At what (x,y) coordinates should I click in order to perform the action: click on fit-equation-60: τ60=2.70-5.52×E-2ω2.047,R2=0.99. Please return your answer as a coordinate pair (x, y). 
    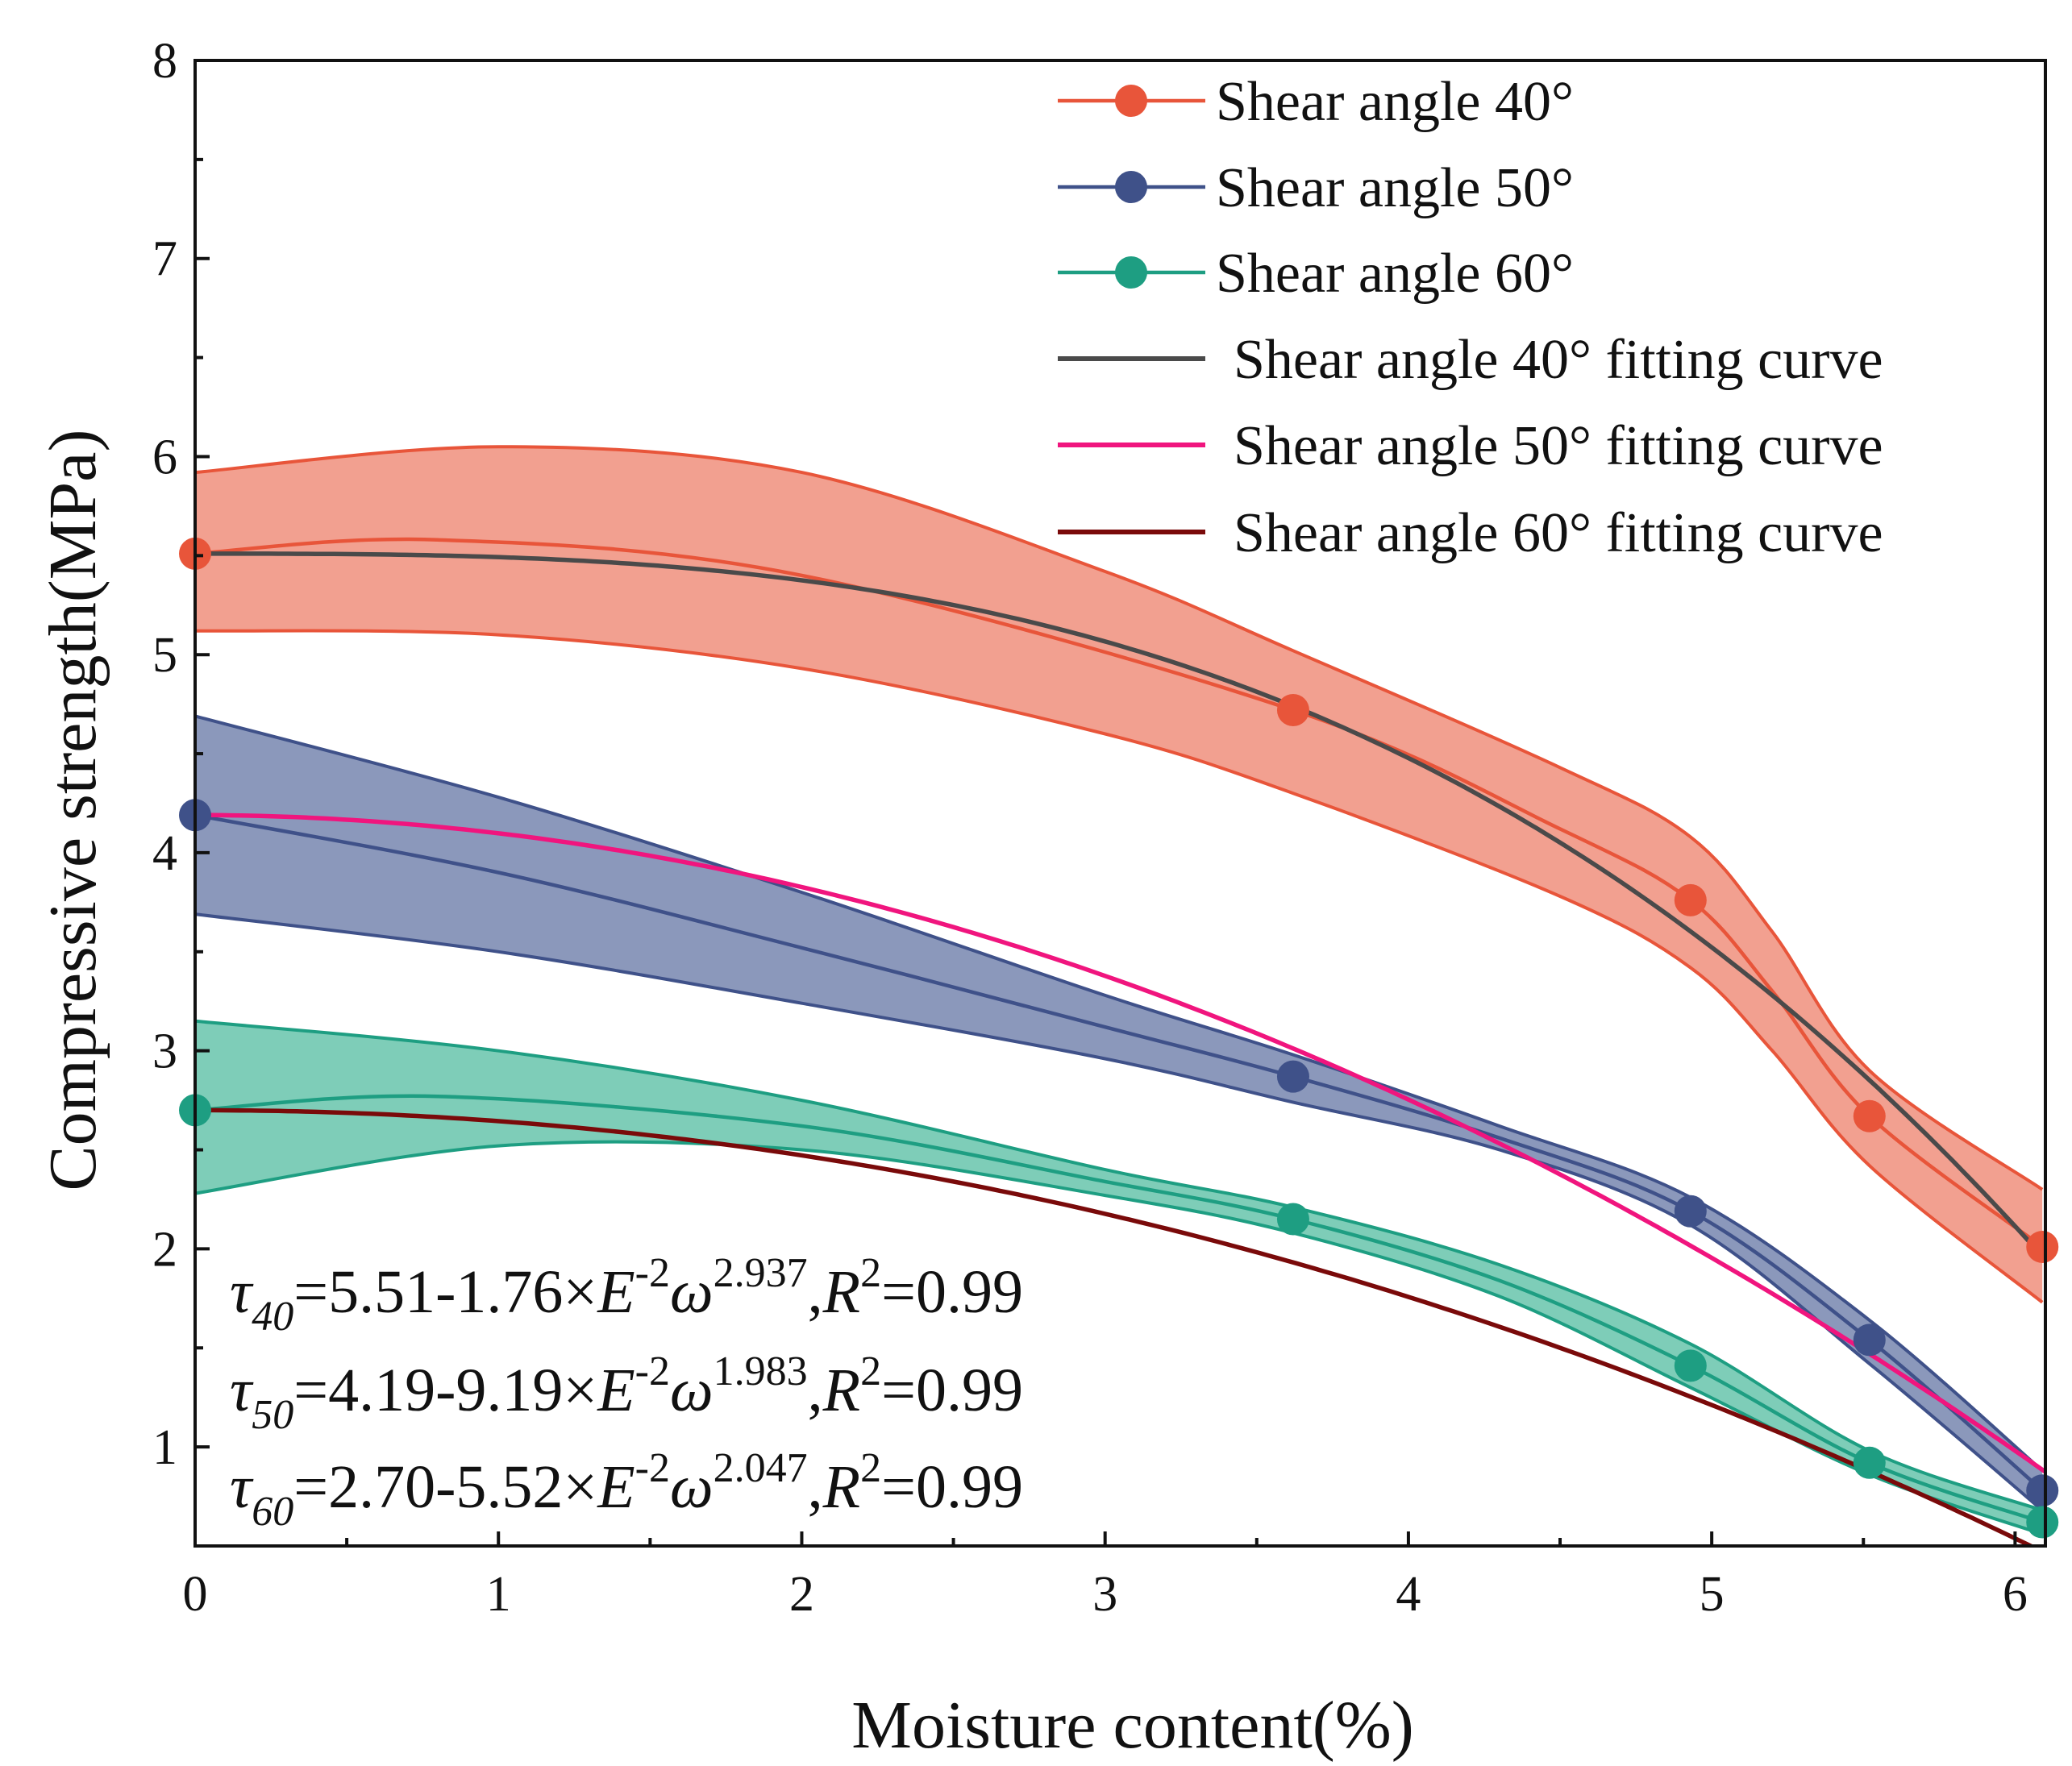
    Looking at the image, I should click on (626, 1490).